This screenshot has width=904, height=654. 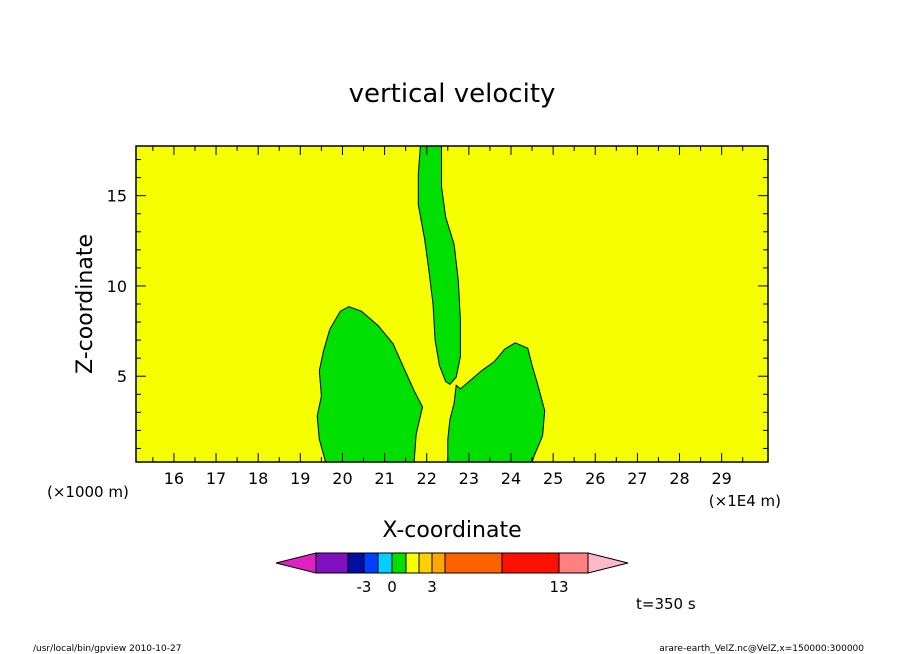 I want to click on x-tick-label-26: 26, so click(x=595, y=478).